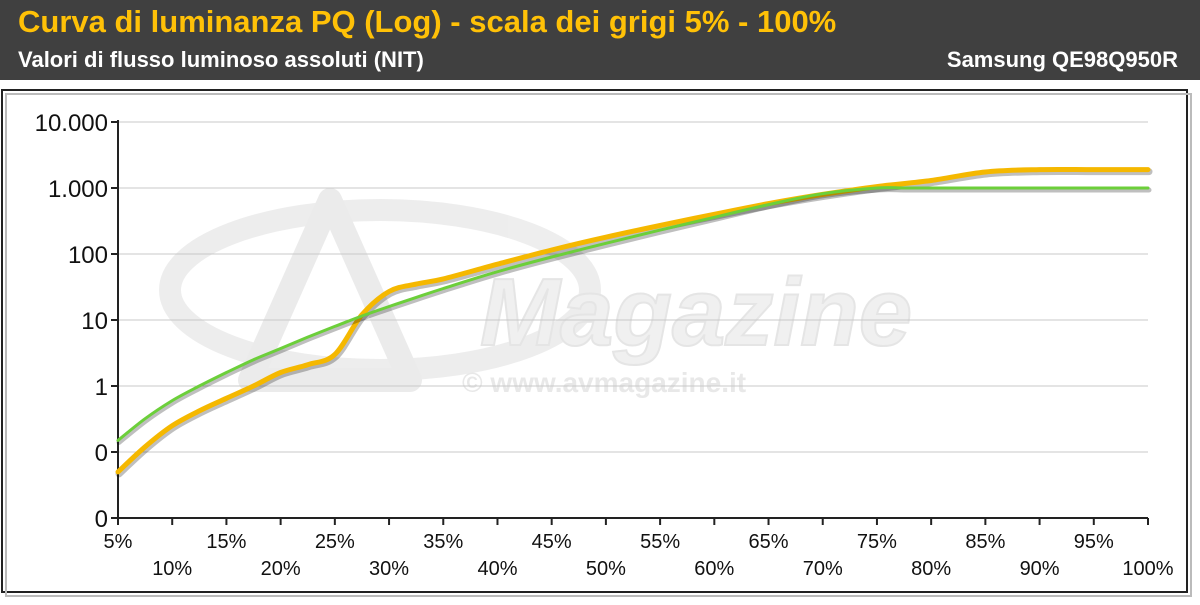 This screenshot has height=605, width=1200. I want to click on chart-subtitle: Valori di flusso luminoso assoluti (NIT), so click(221, 59).